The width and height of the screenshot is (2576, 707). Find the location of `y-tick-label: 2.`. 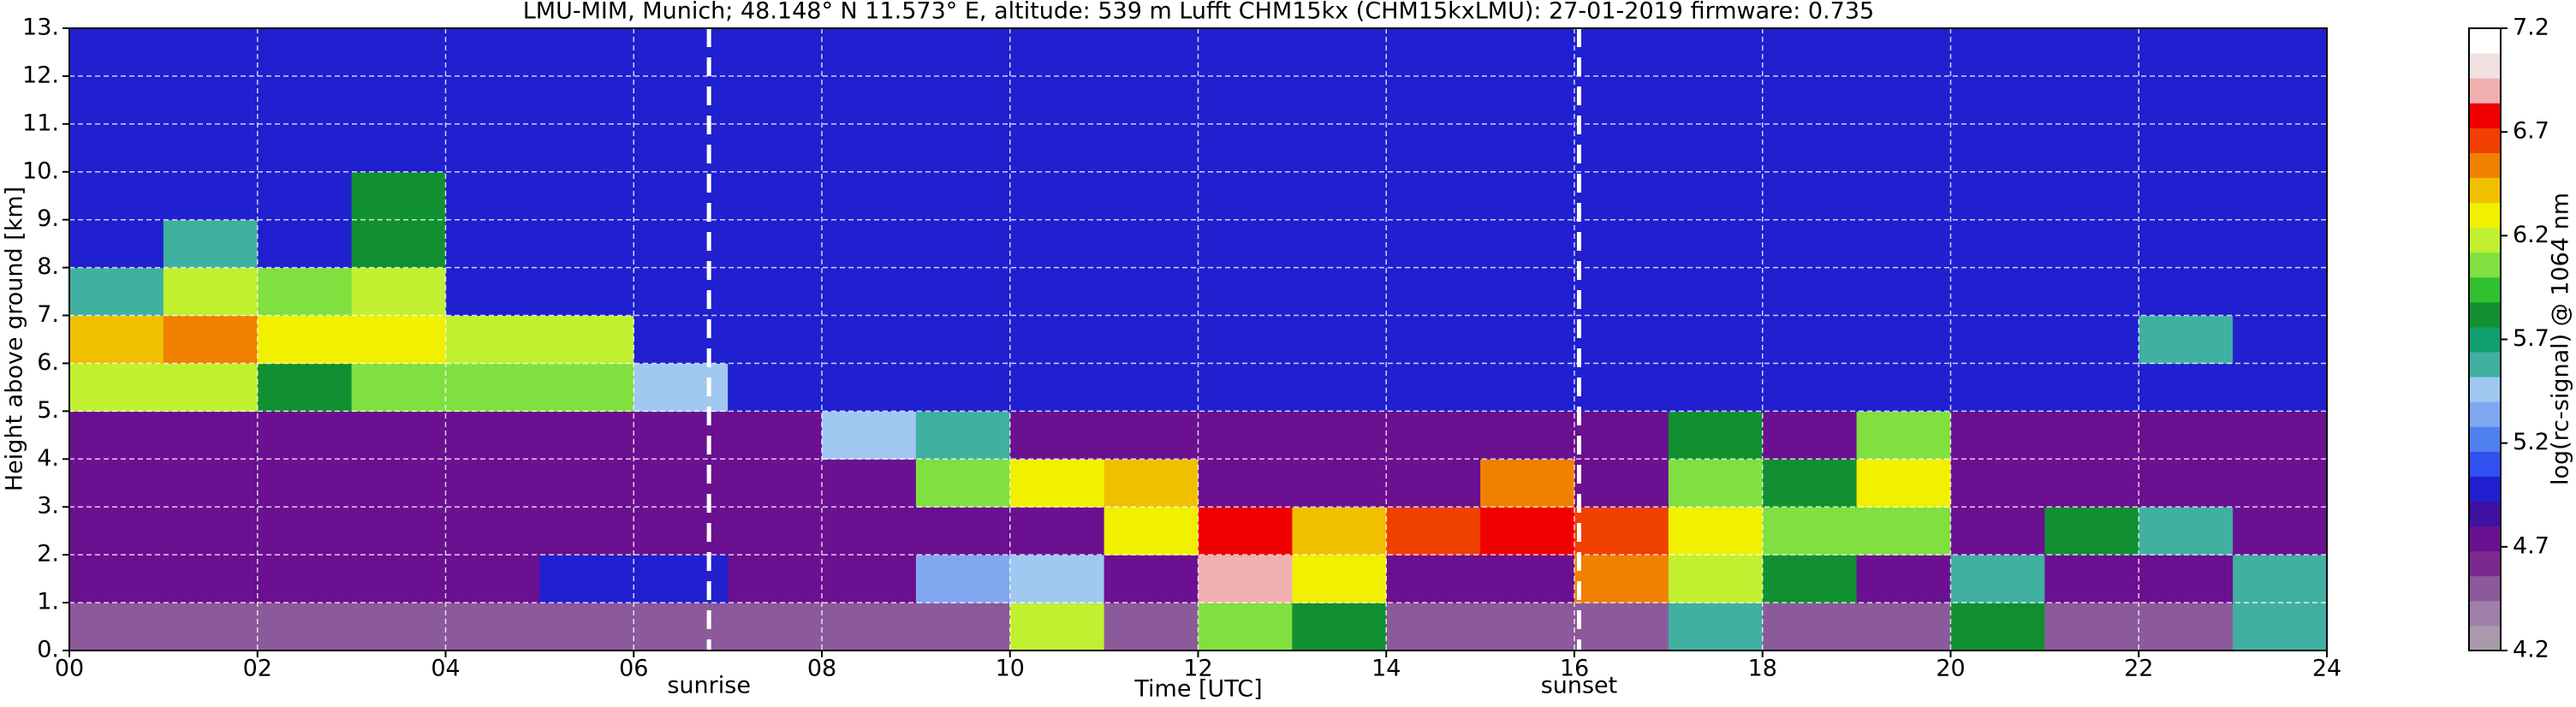

y-tick-label: 2. is located at coordinates (48, 554).